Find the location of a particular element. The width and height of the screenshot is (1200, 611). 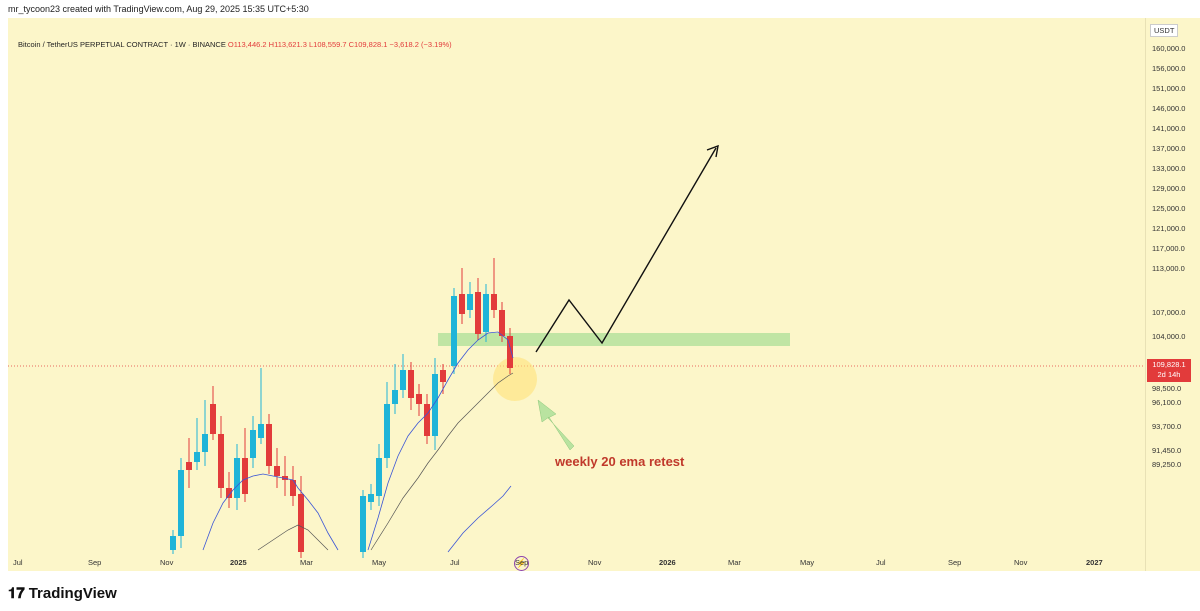

price-tick: 146,000.0 is located at coordinates (1169, 108).